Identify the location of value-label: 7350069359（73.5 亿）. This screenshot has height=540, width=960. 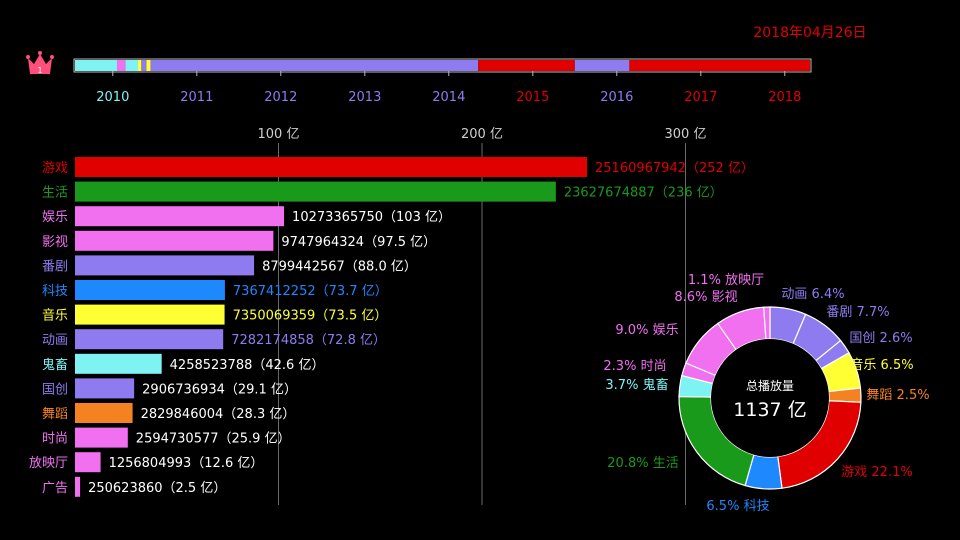
(310, 316).